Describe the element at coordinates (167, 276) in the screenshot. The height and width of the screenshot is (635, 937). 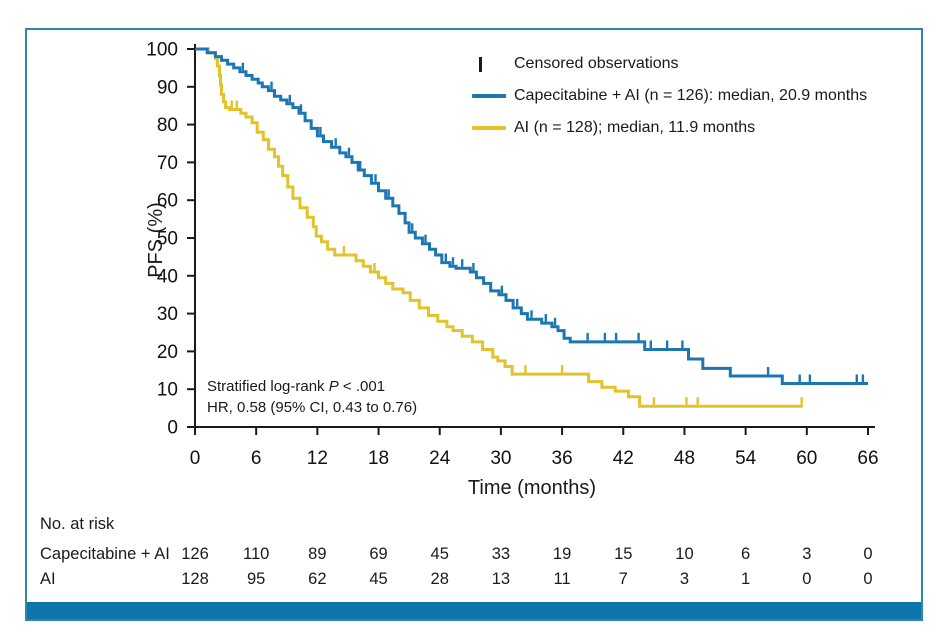
I see `y-tick-label: 40` at that location.